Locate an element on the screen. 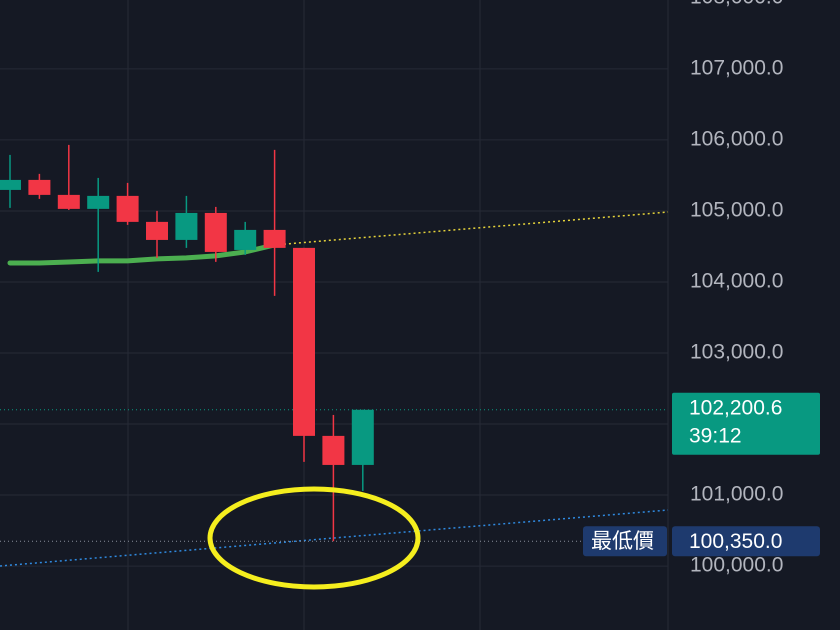 This screenshot has width=840, height=630. y-tick-label: 108,000.0 is located at coordinates (736, 4).